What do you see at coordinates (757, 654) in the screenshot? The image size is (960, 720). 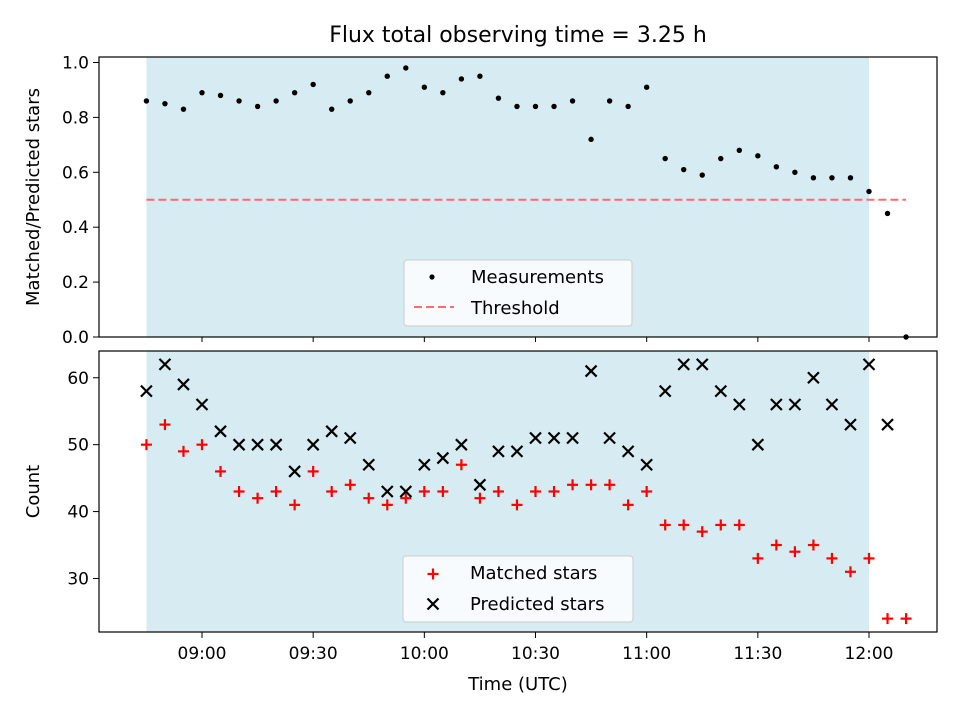 I see `x-tick-label: 11:30` at bounding box center [757, 654].